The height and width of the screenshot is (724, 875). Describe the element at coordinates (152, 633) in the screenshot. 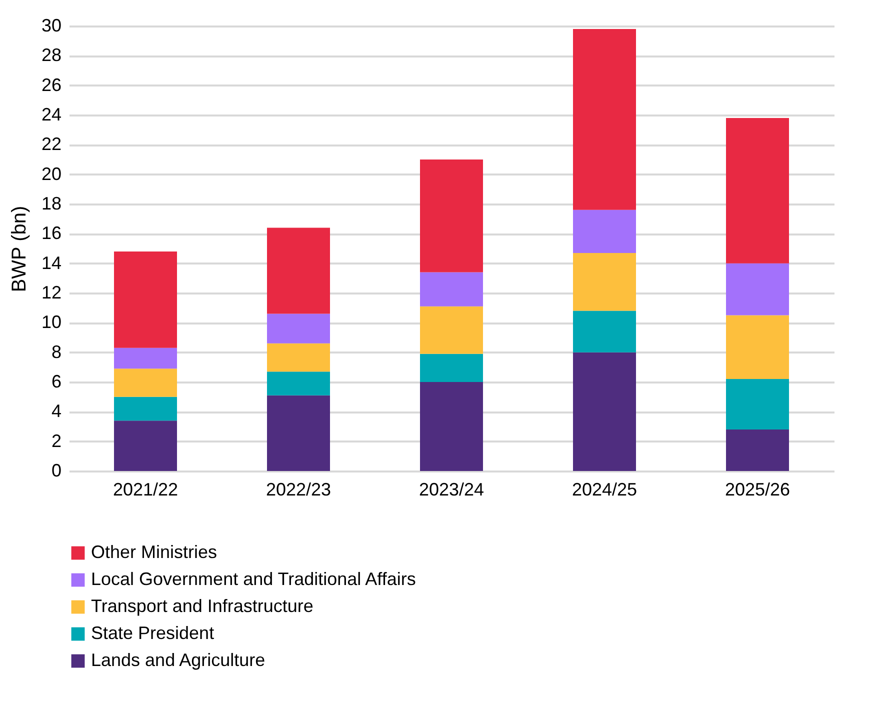

I see `legend-label: State President` at that location.